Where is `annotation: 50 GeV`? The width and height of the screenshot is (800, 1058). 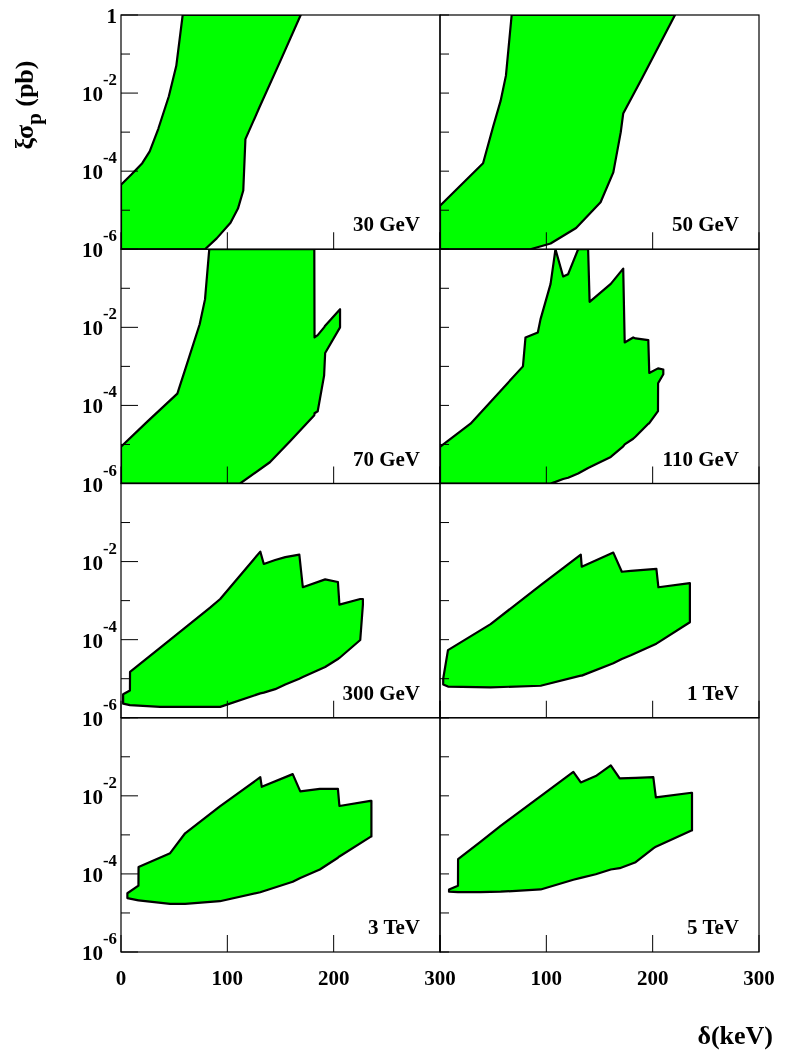 annotation: 50 GeV is located at coordinates (705, 224).